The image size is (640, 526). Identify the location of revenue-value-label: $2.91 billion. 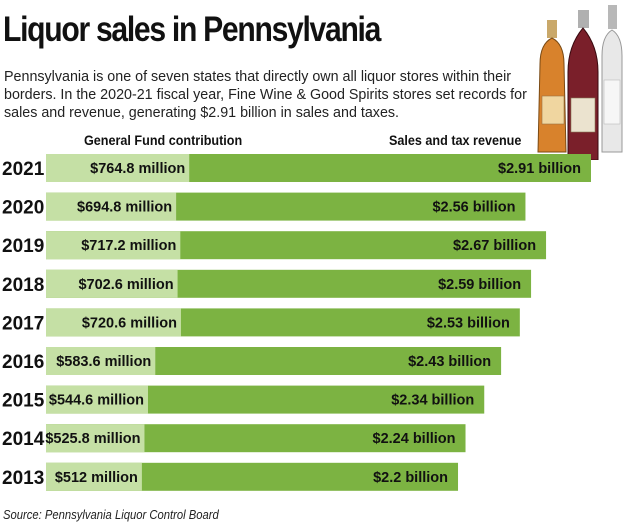
(539, 169).